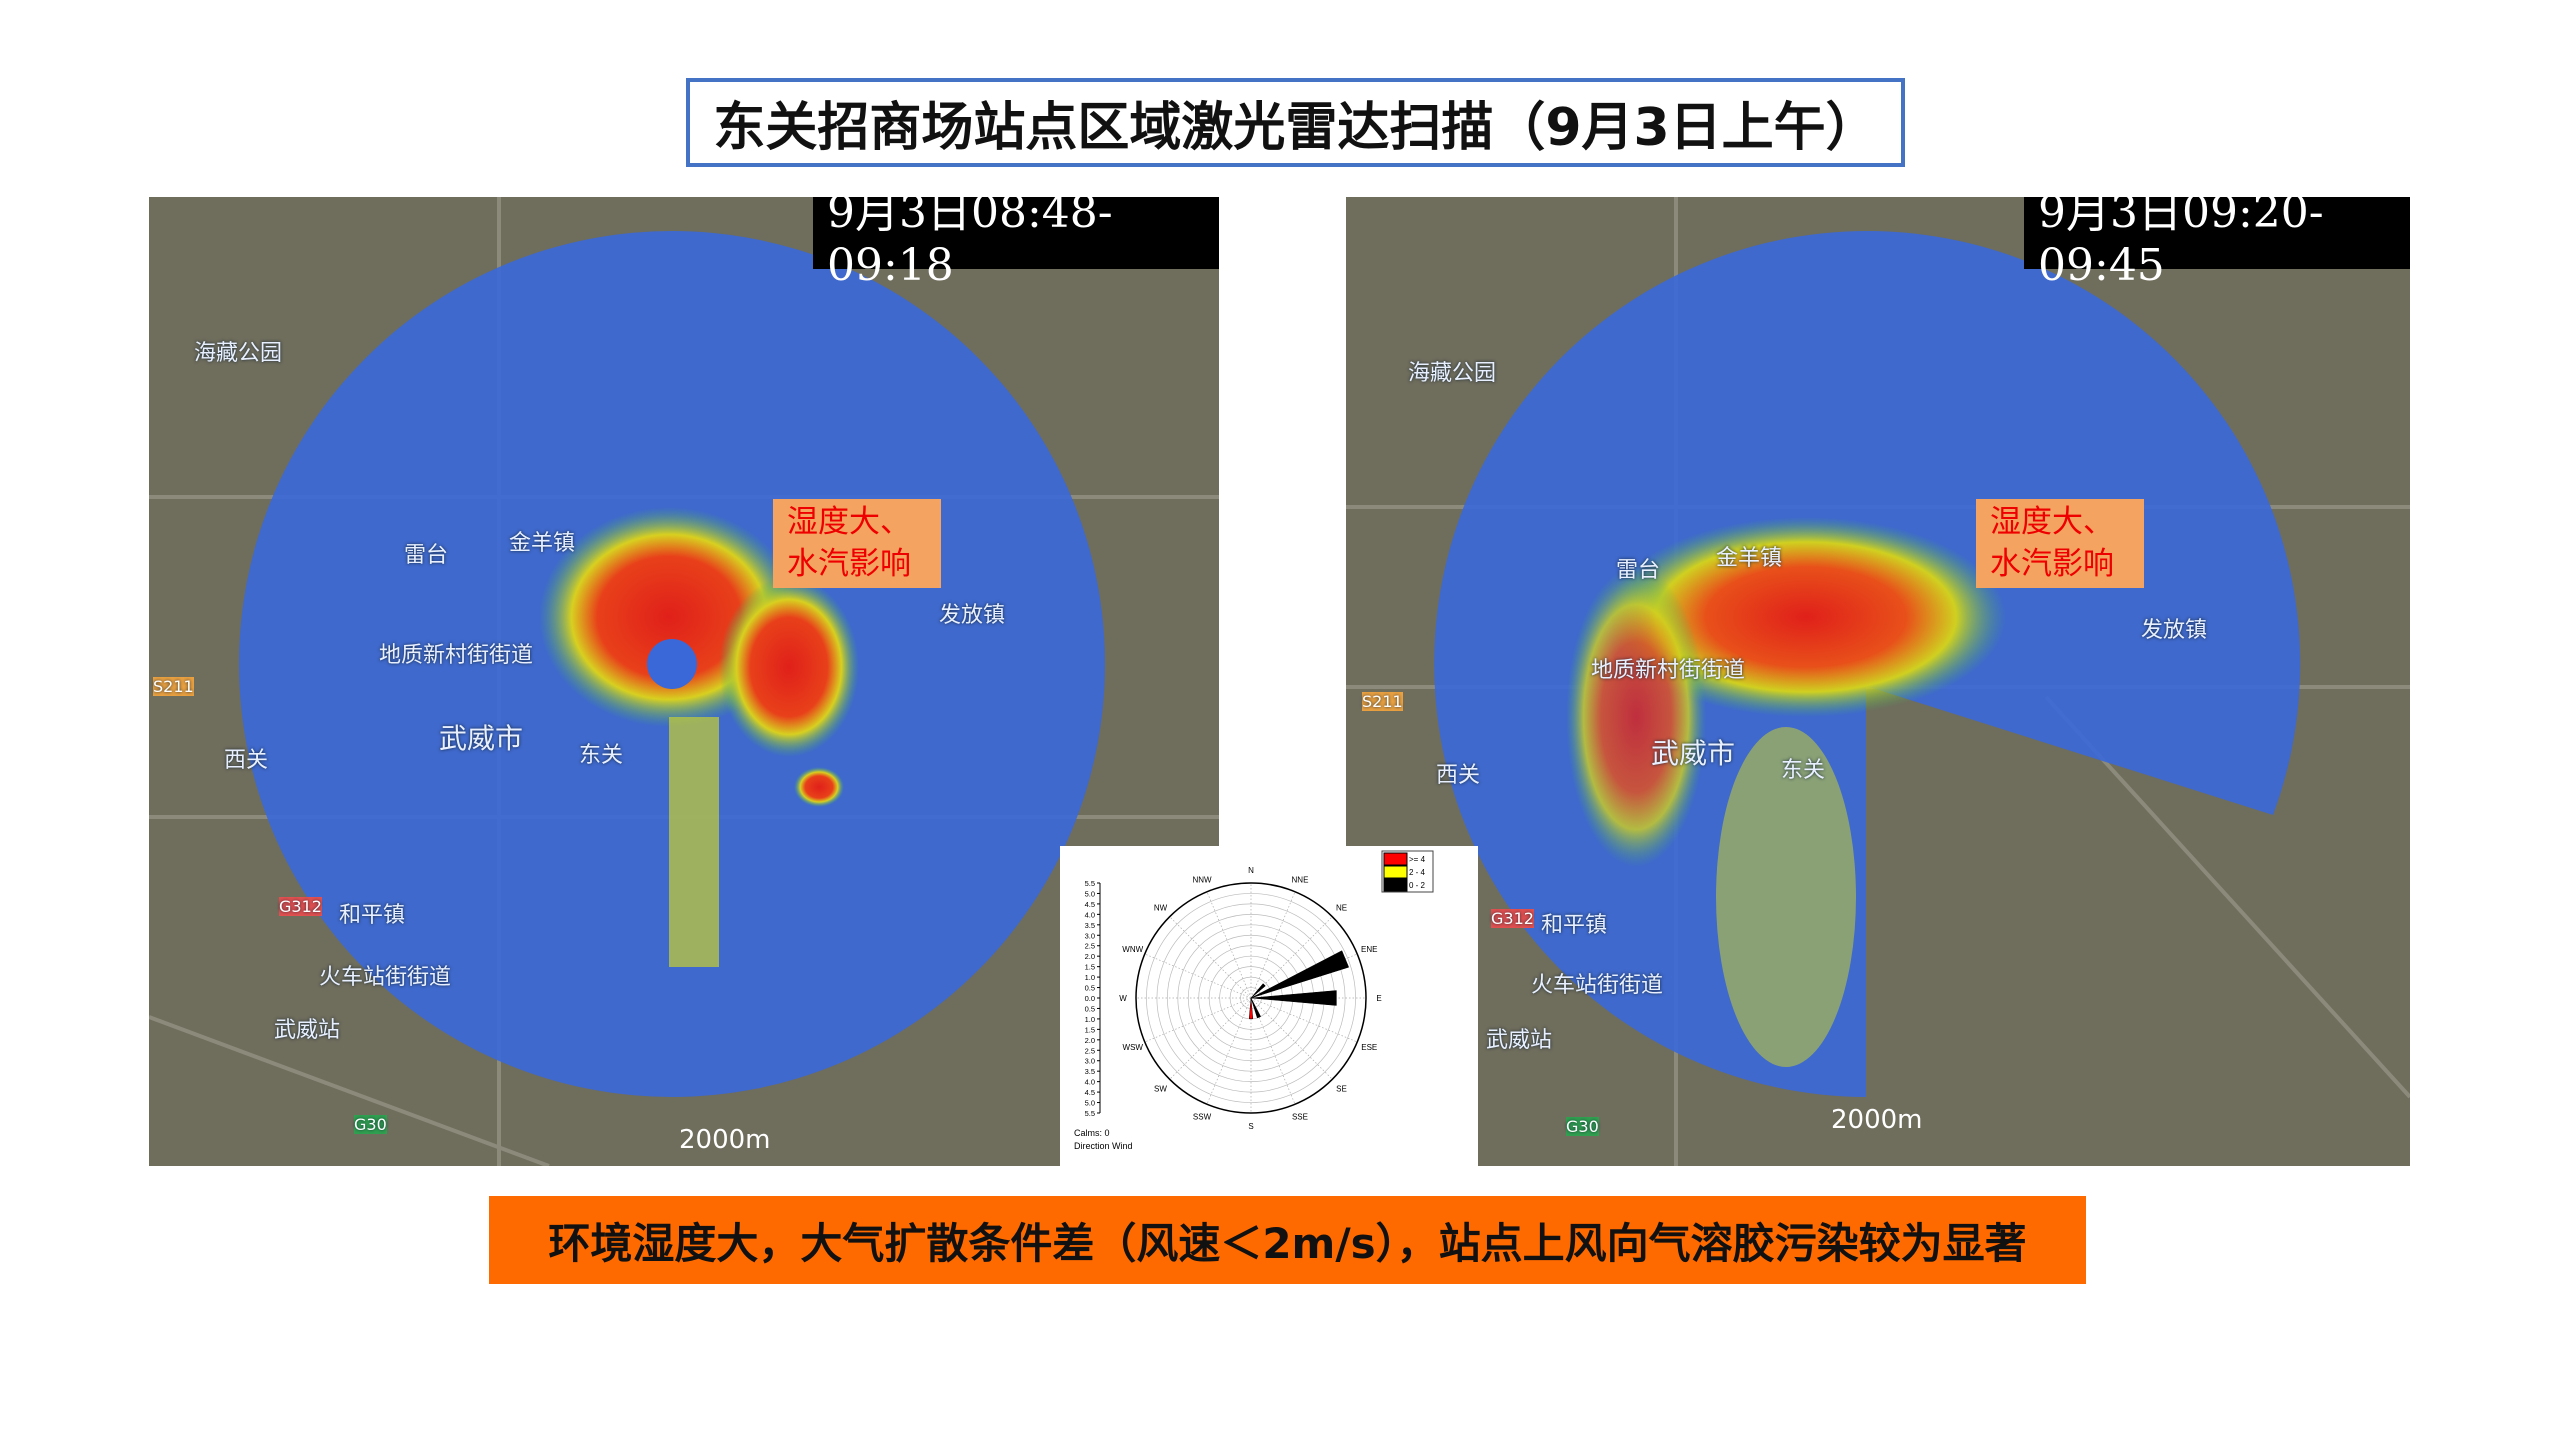 The image size is (2560, 1440). I want to click on legend-box, so click(1407, 871).